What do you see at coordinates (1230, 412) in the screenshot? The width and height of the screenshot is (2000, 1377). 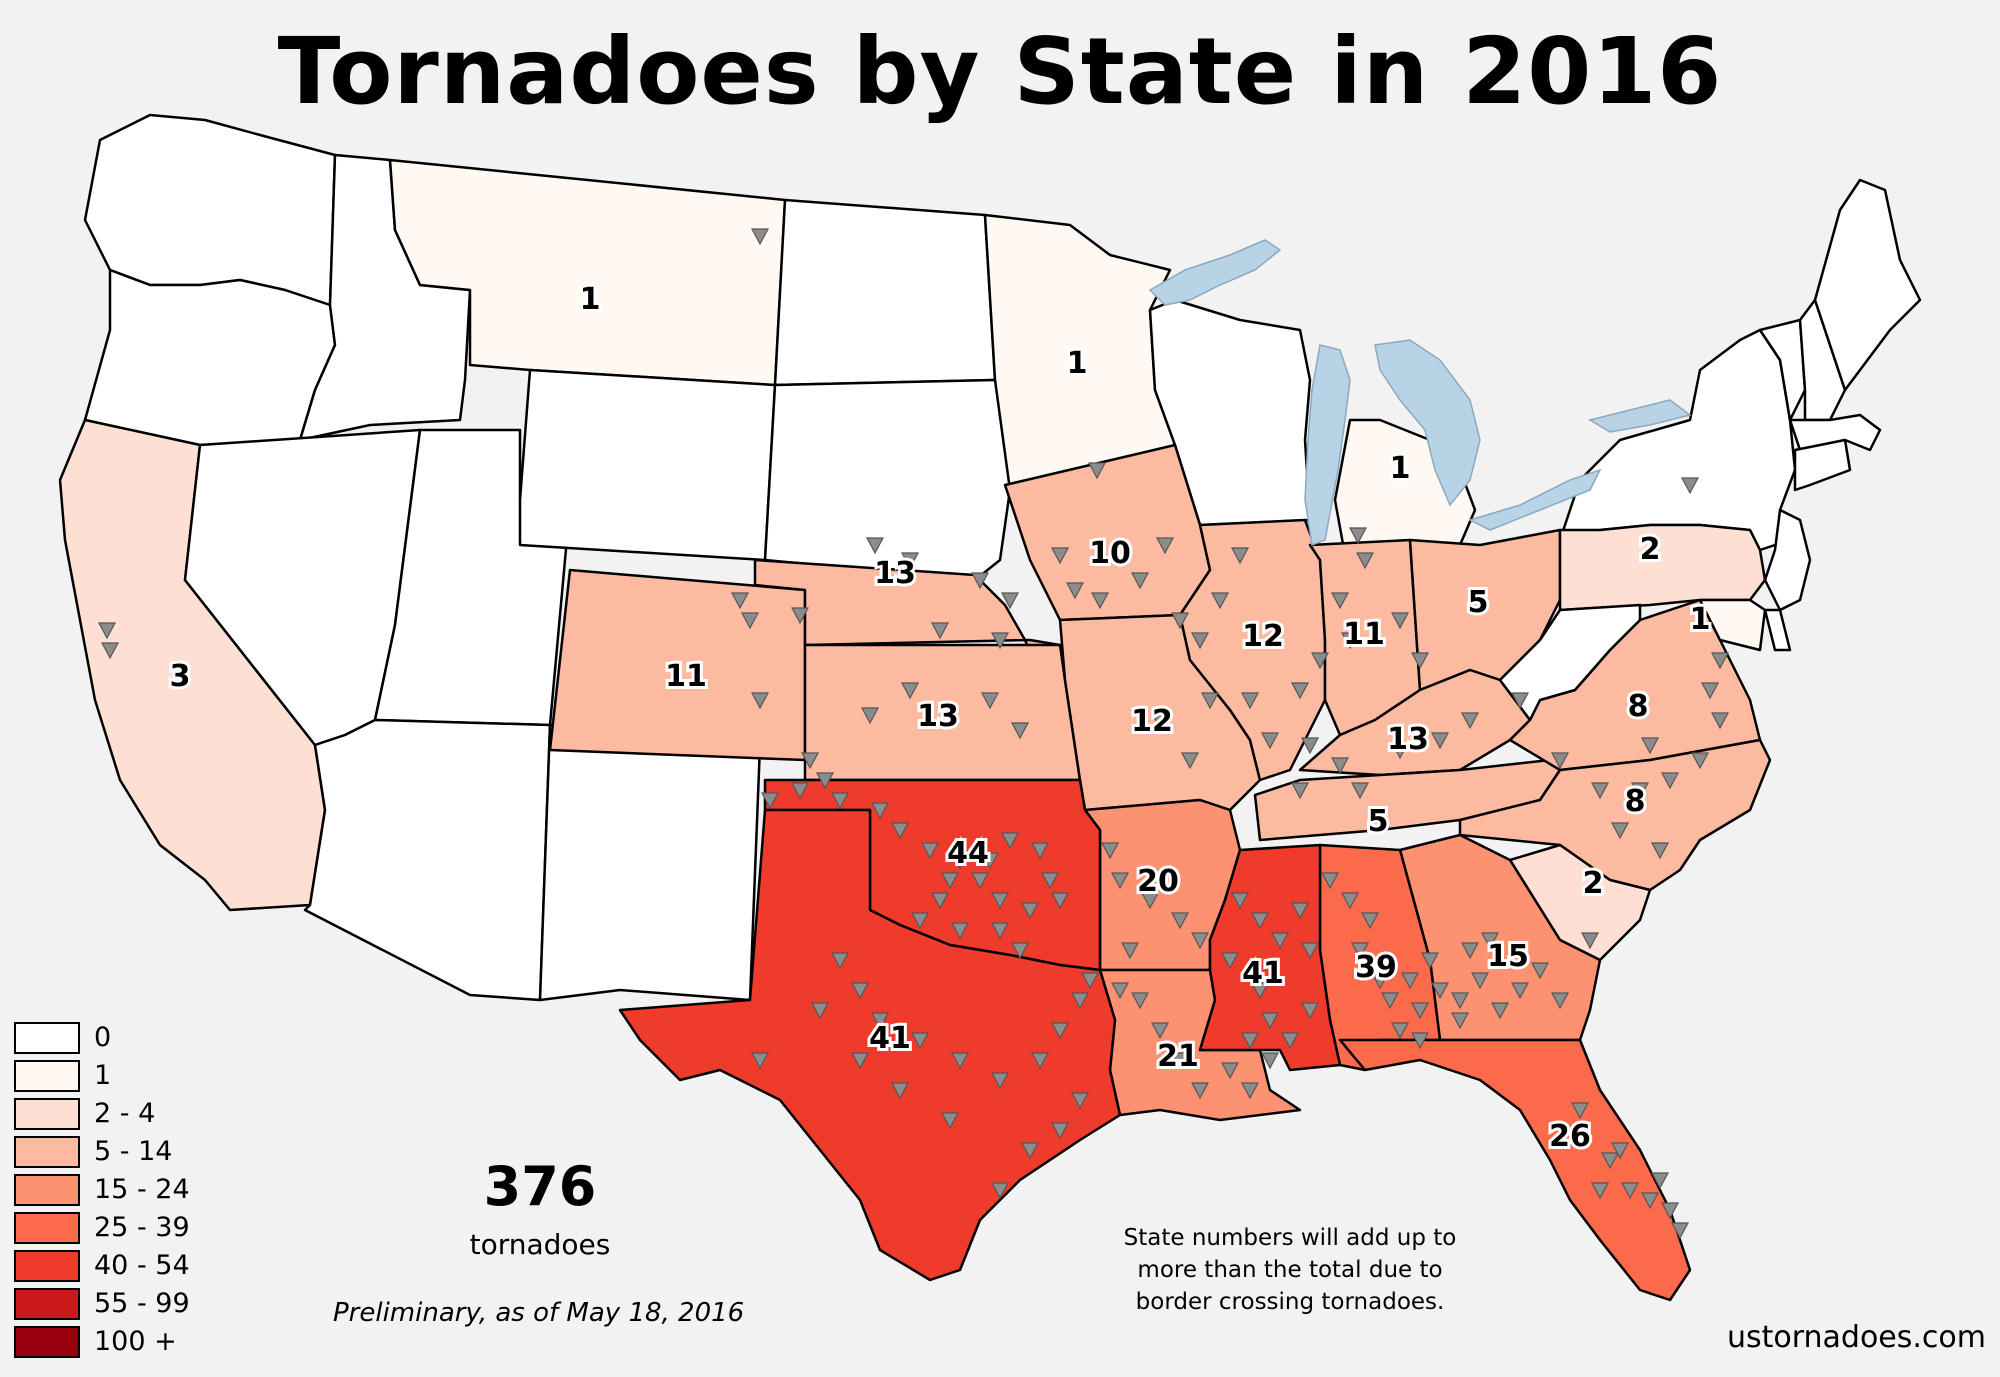 I see `state-wi` at bounding box center [1230, 412].